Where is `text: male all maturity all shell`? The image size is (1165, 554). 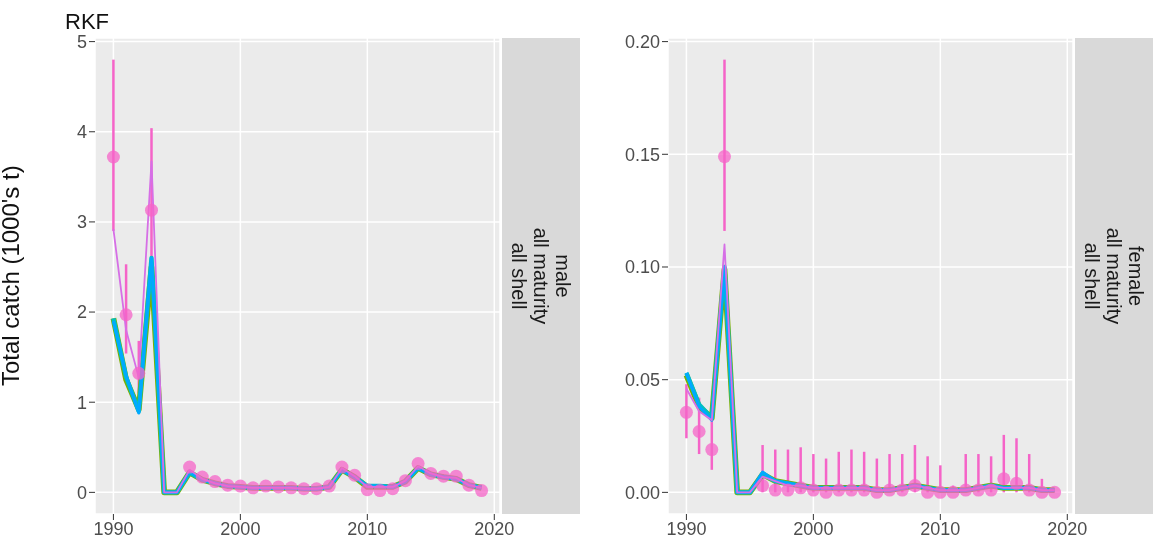 text: male all maturity all shell is located at coordinates (541, 276).